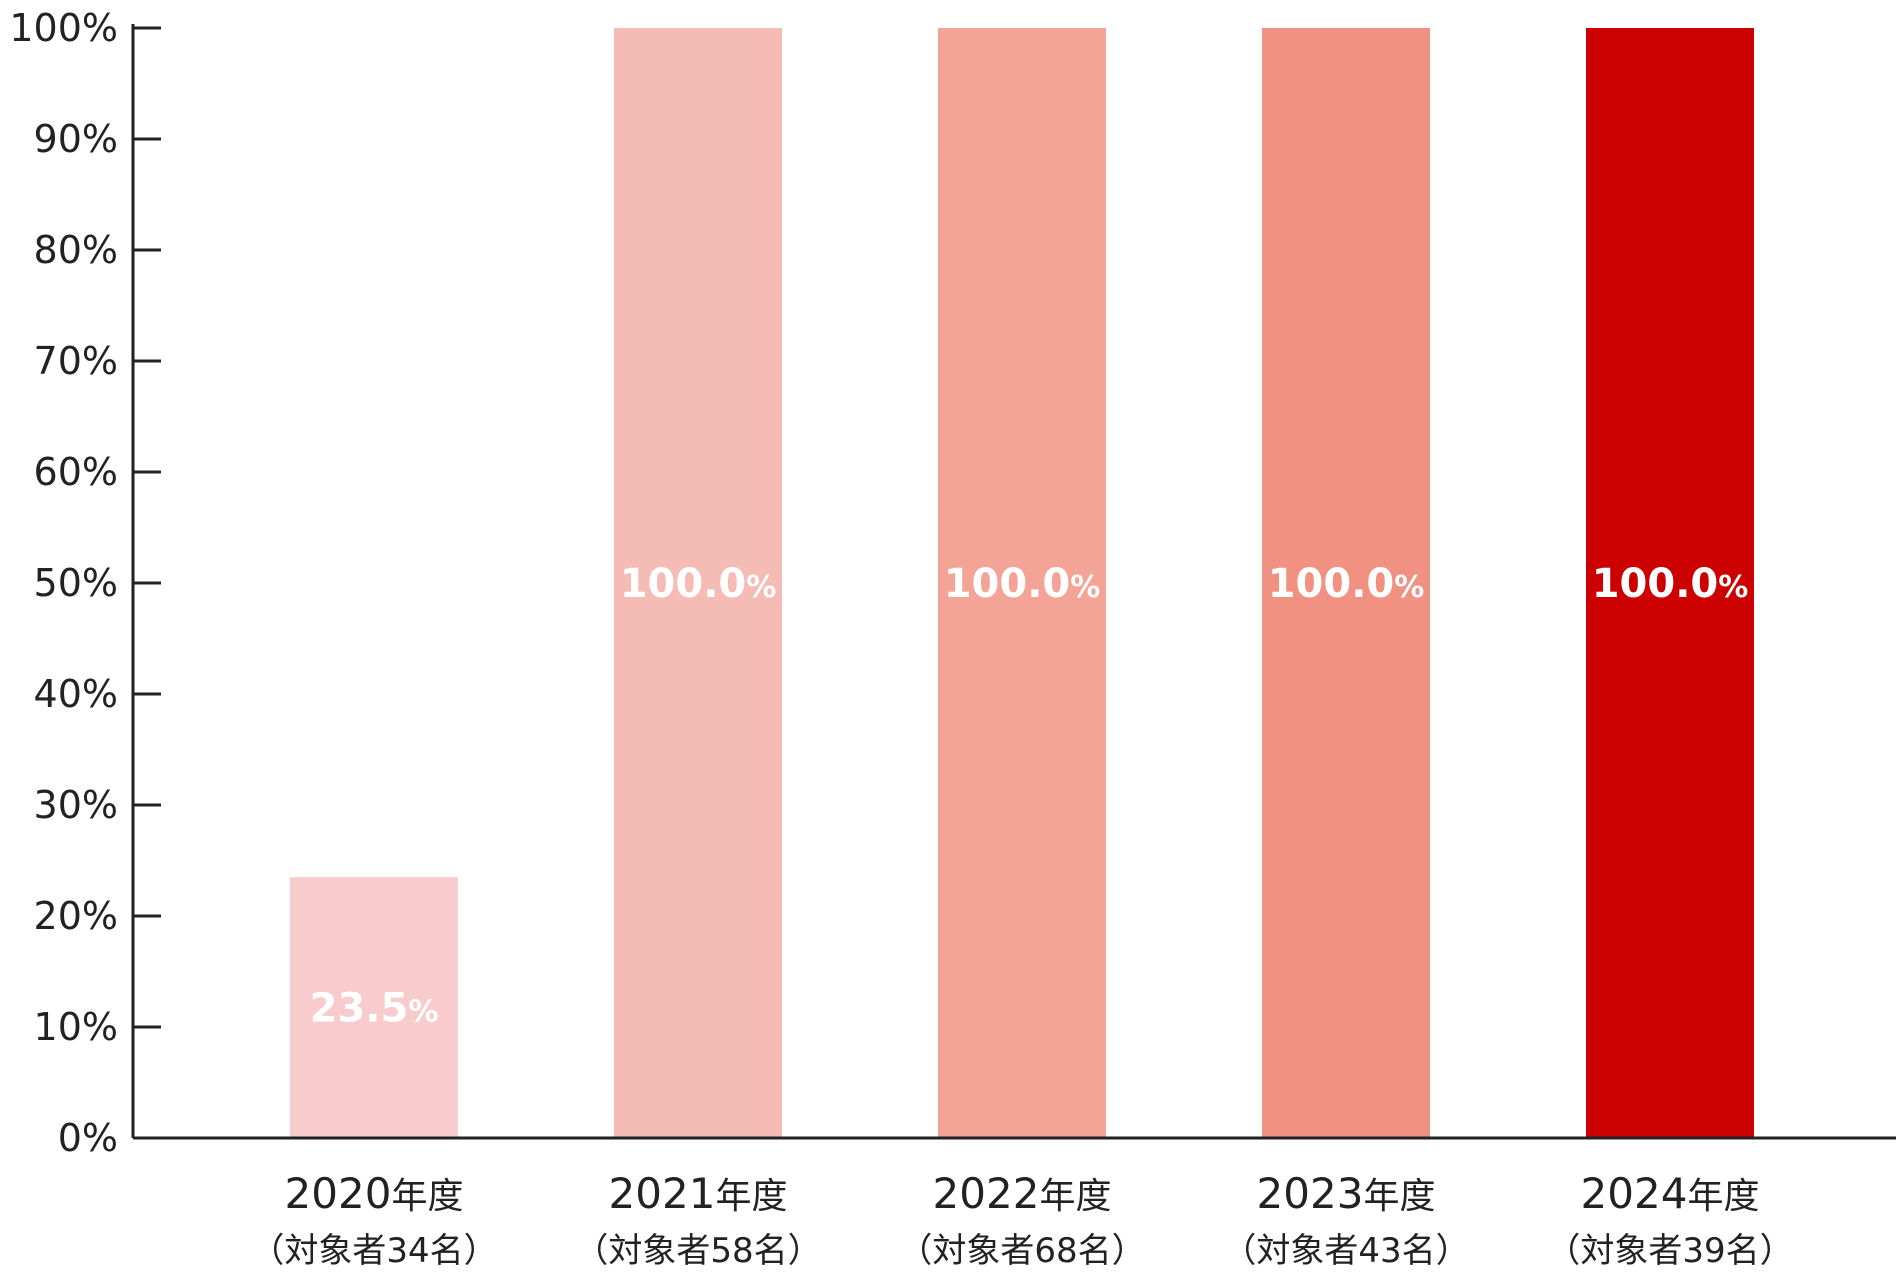  Describe the element at coordinates (1634, 1193) in the screenshot. I see `x-category-year: 2024` at that location.